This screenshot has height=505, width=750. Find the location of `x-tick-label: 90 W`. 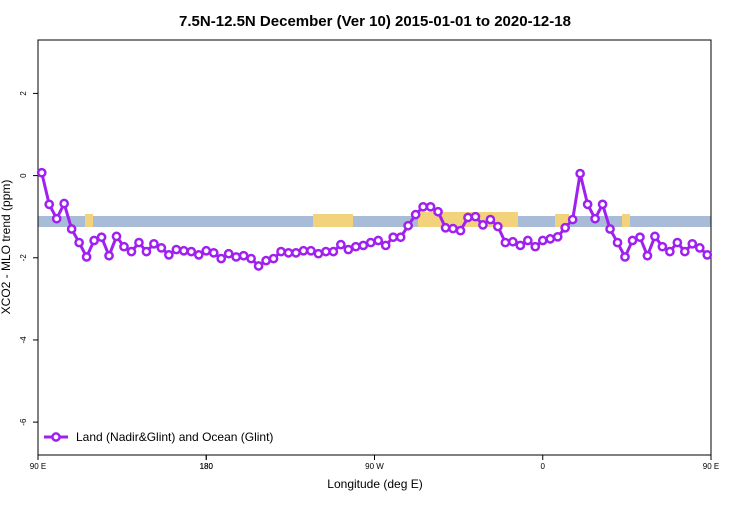

x-tick-label: 90 W is located at coordinates (374, 466).